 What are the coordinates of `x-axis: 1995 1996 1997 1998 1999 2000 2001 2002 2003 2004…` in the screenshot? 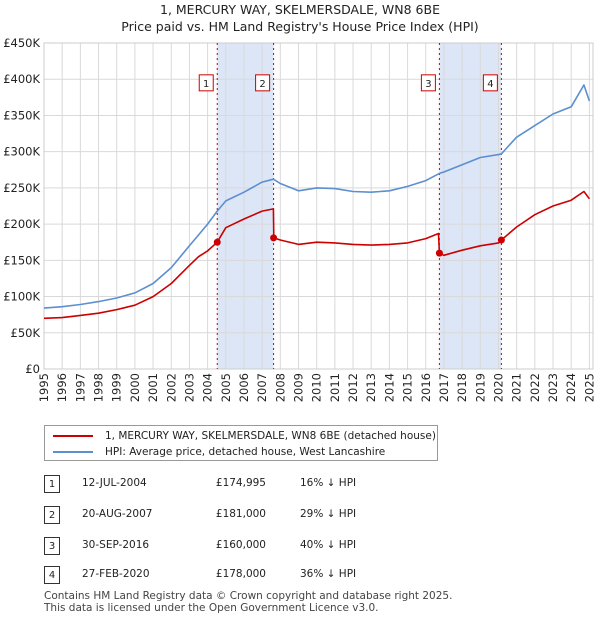 It's located at (316, 387).